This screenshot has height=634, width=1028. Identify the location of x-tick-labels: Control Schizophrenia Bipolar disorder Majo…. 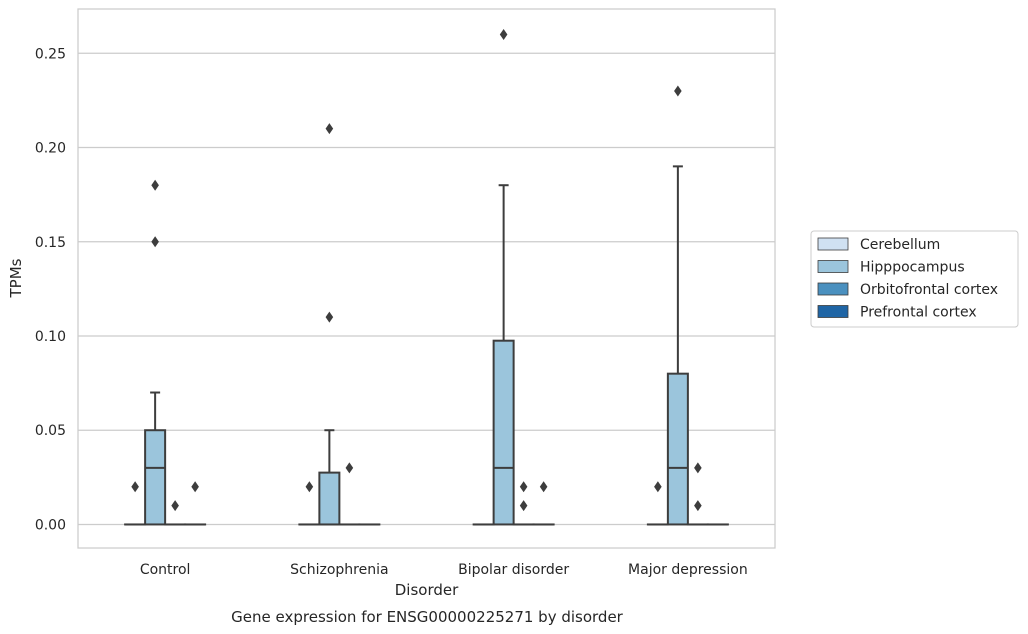
(444, 570).